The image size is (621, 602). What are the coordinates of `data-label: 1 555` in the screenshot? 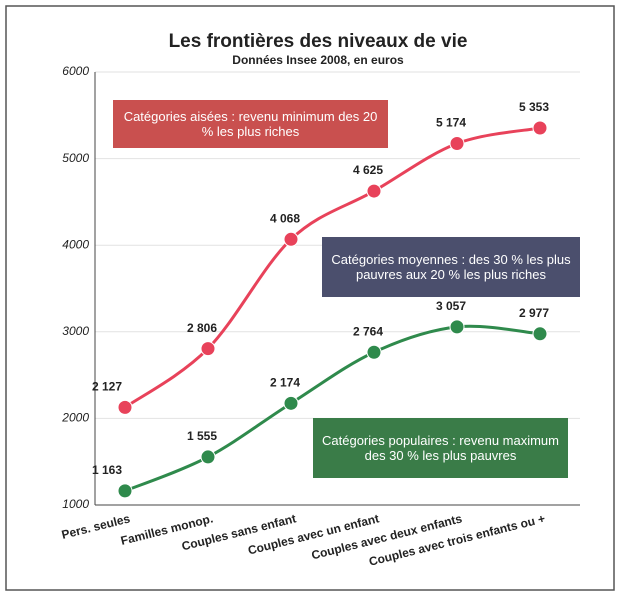 It's located at (202, 436).